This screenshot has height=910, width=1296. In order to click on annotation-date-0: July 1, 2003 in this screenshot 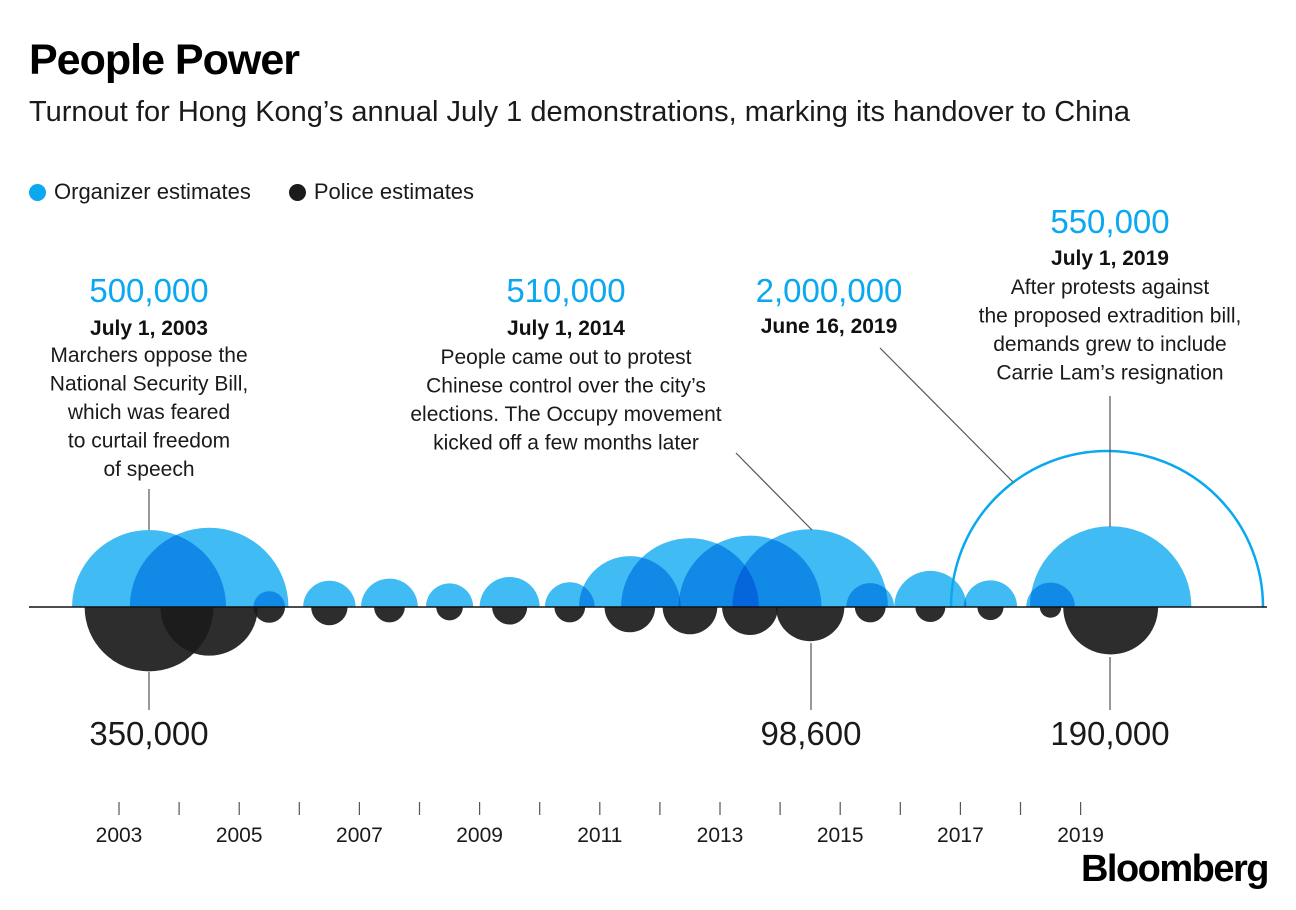, I will do `click(149, 328)`.